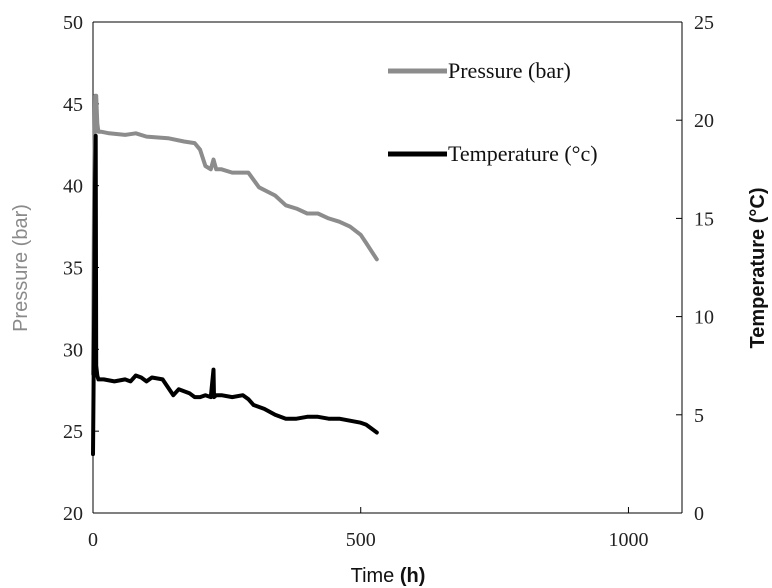 The height and width of the screenshot is (588, 772). Describe the element at coordinates (699, 416) in the screenshot. I see `y-right-tick-label: 5` at that location.